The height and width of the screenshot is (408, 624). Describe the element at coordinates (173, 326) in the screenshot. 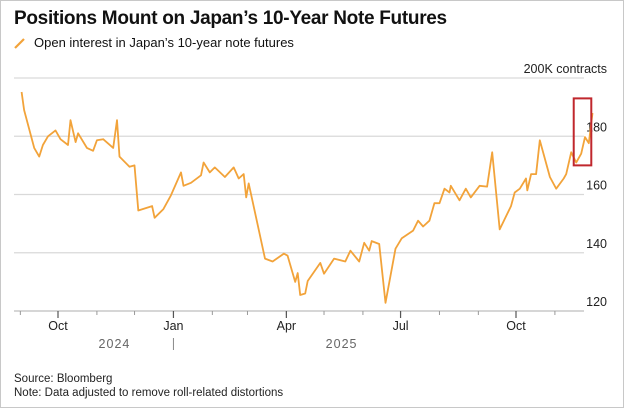

I see `x-tick-label: Jan` at that location.